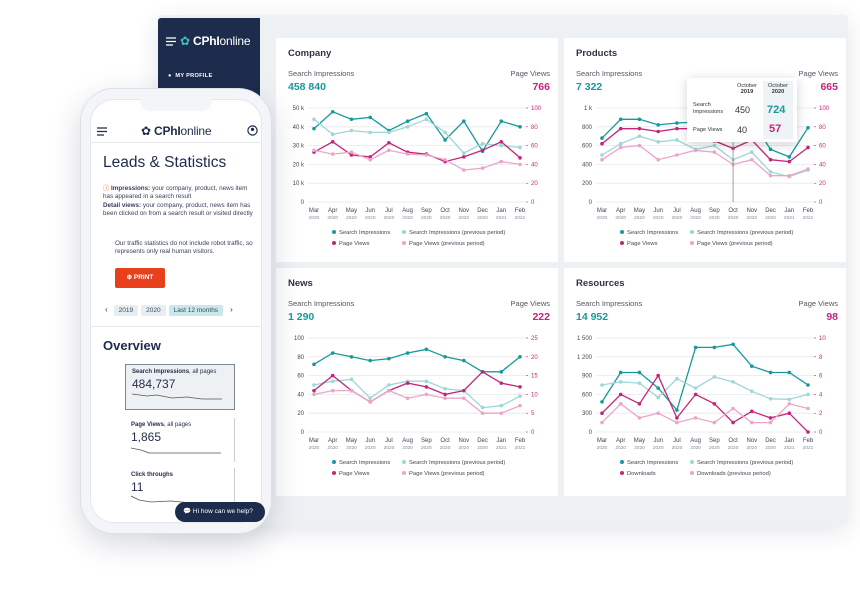 This screenshot has width=860, height=600. I want to click on info-term: Detail views:, so click(122, 205).